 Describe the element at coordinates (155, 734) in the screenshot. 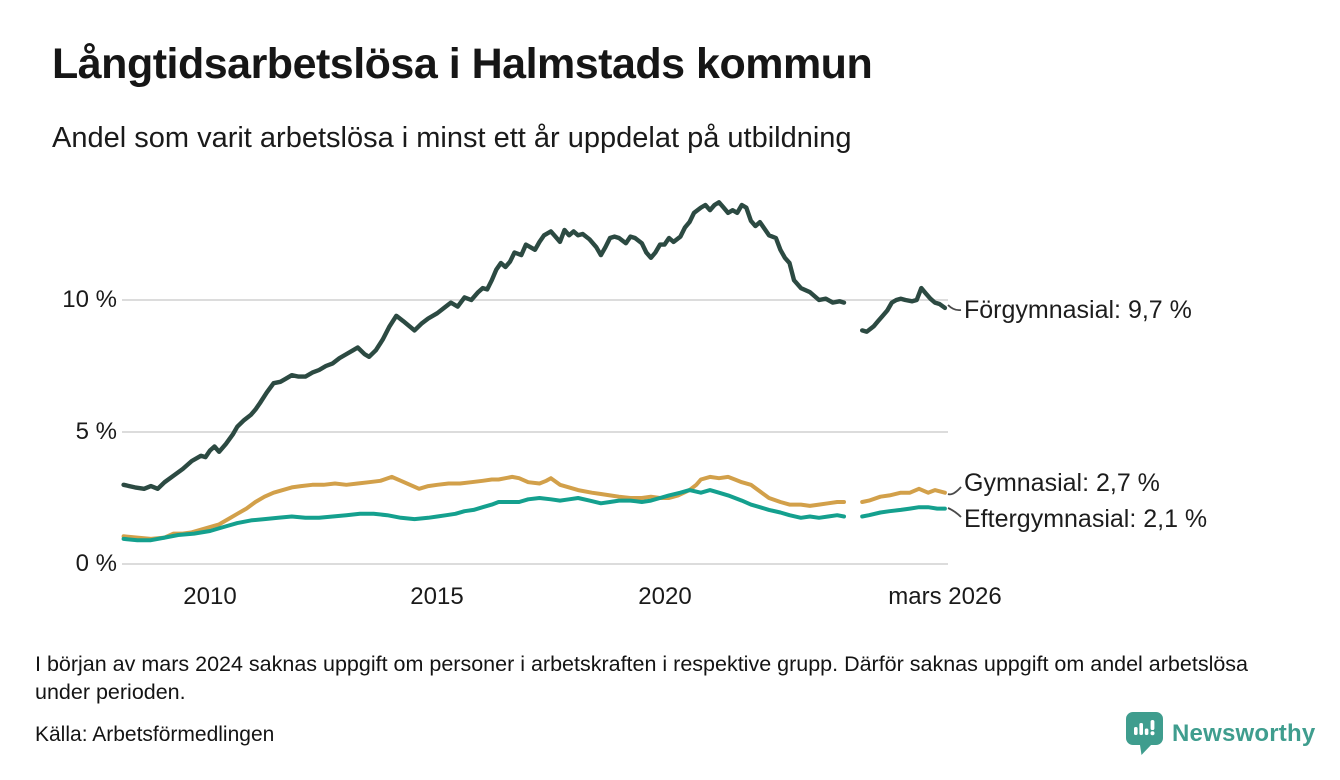

I see `source-label: Källa: Arbetsförmedlingen` at that location.